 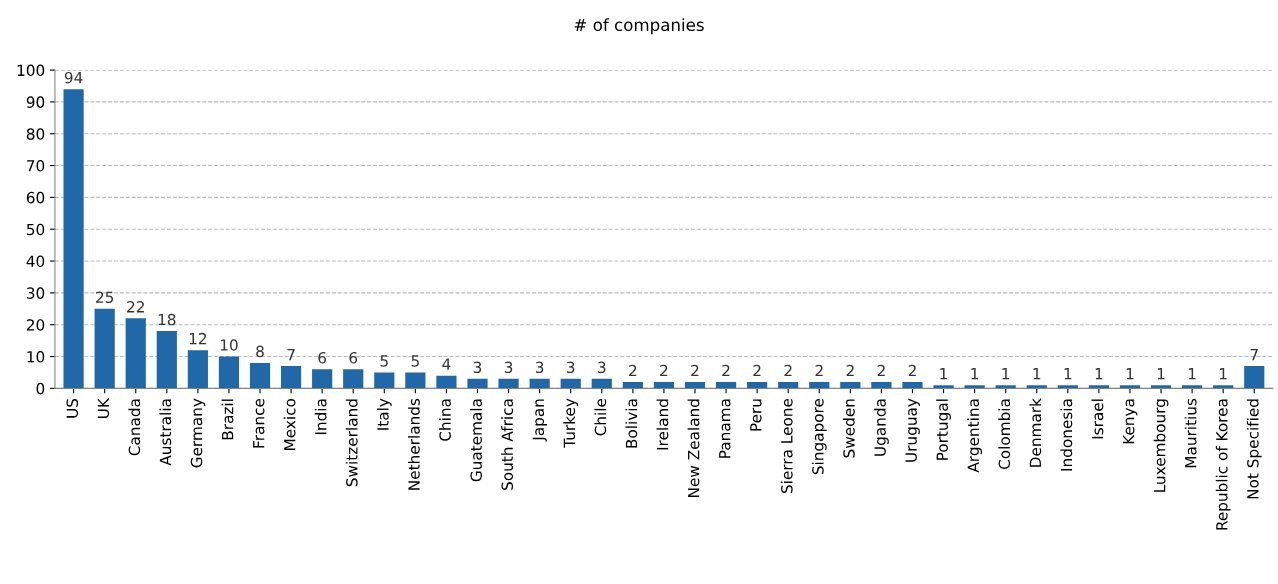 I want to click on x-tick-label: Sweden, so click(x=848, y=428).